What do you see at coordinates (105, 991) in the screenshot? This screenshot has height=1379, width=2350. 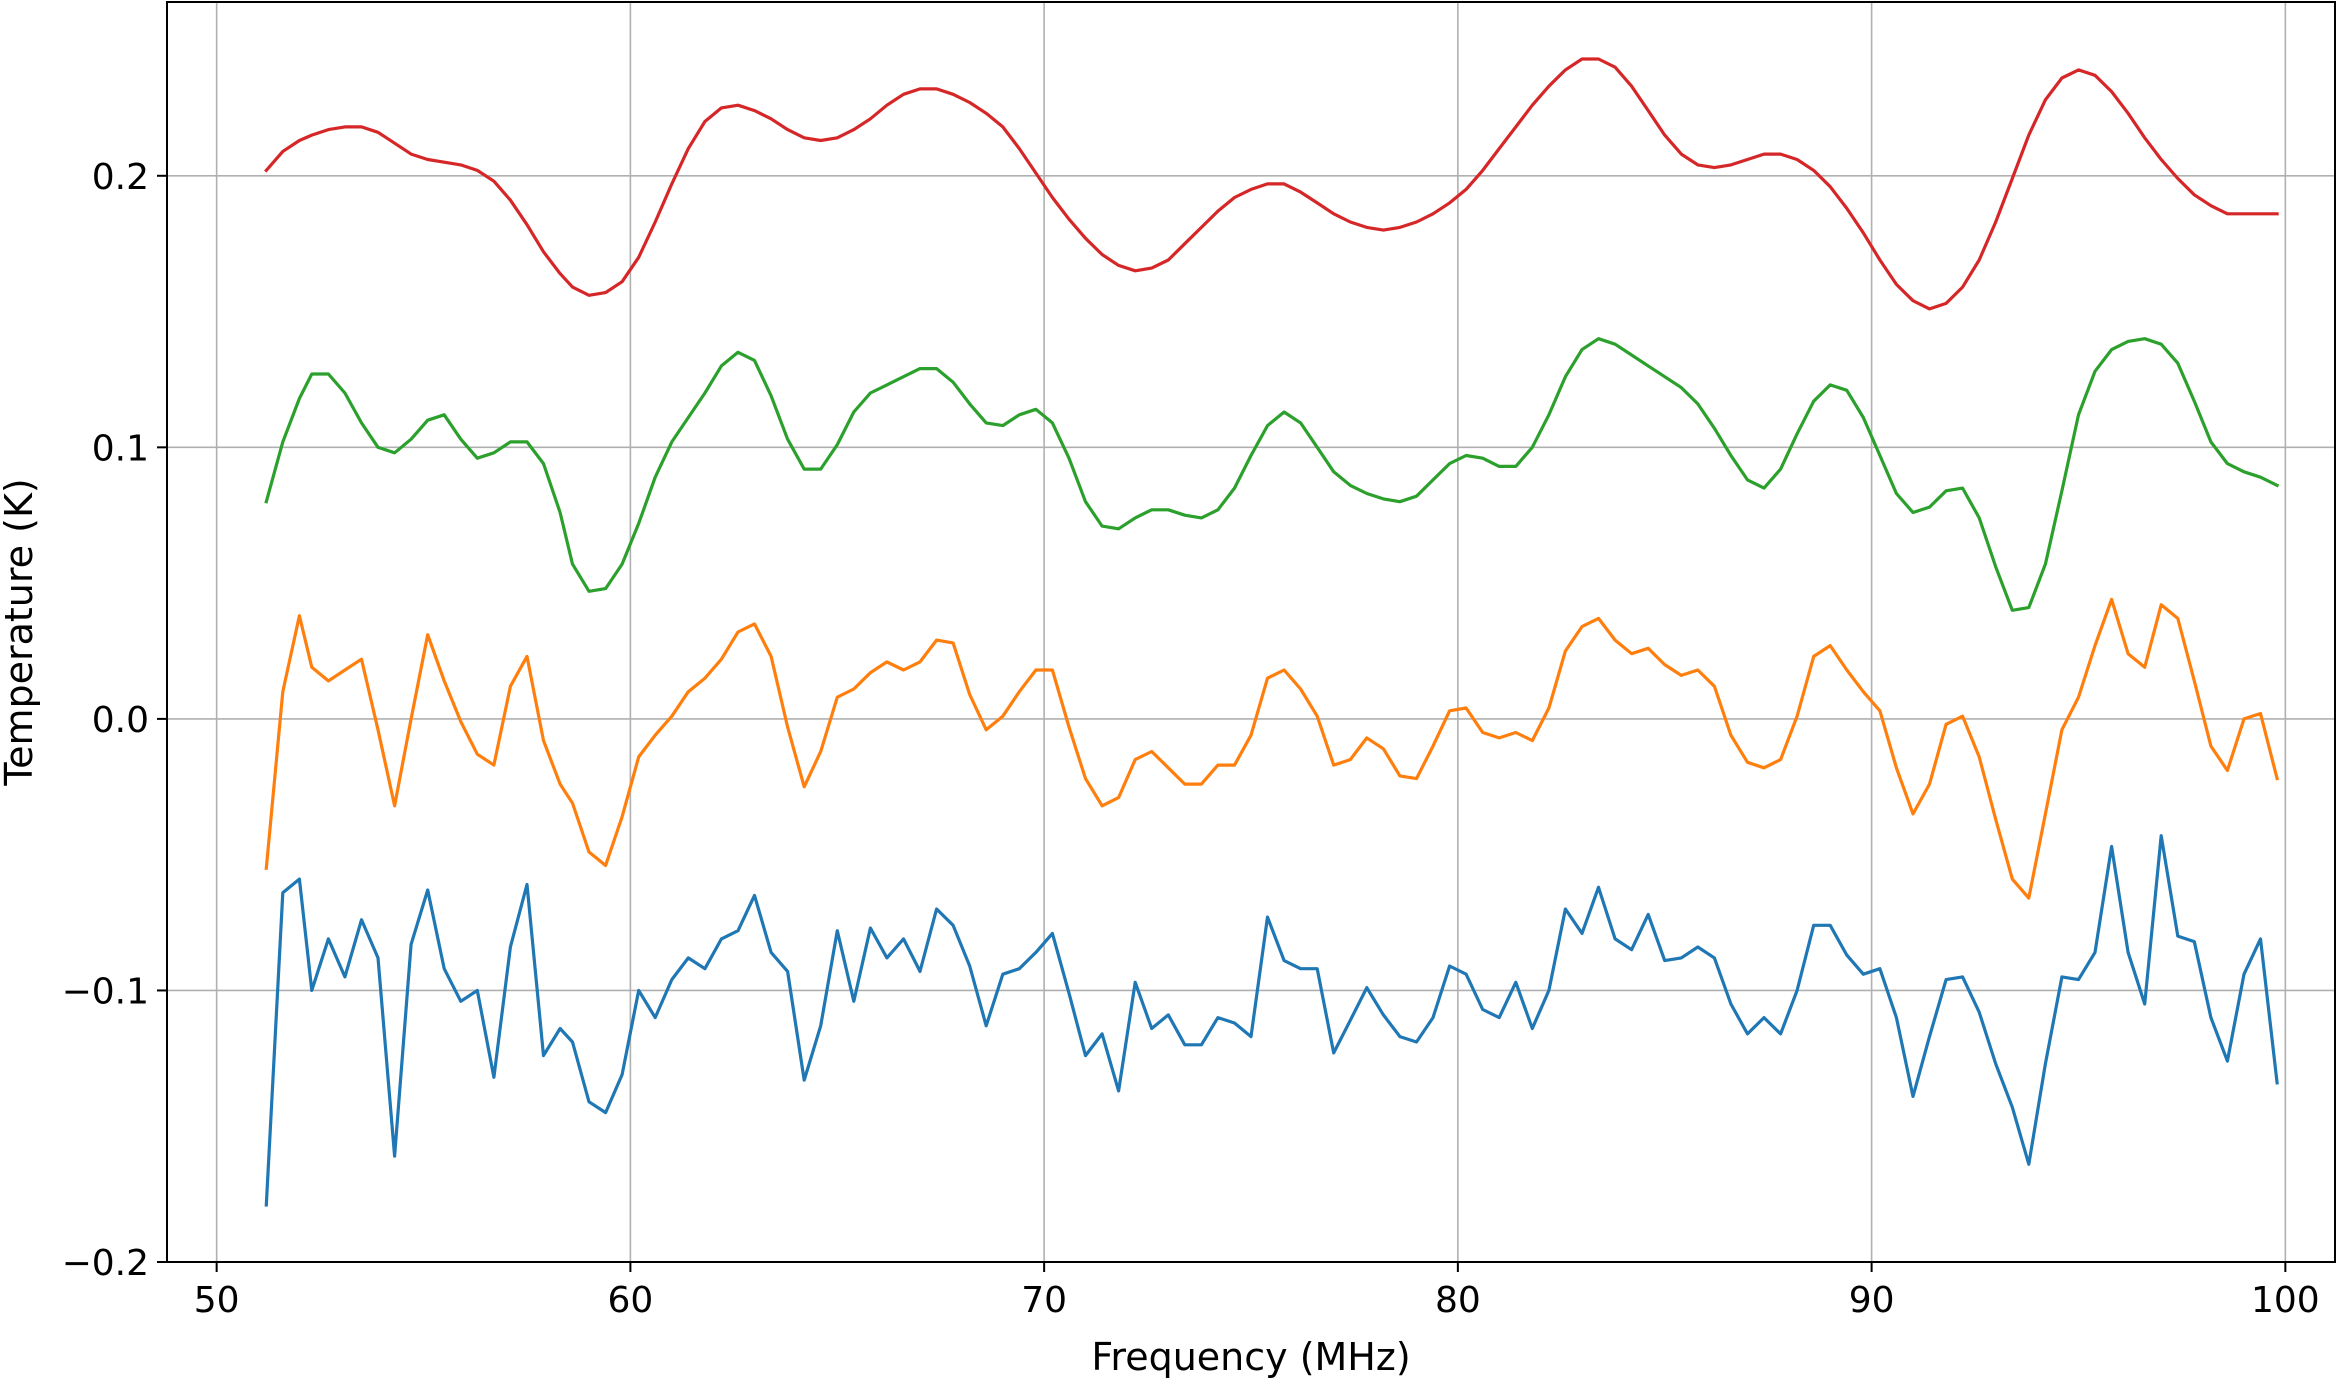 I see `y-tick-label: −0.1` at bounding box center [105, 991].